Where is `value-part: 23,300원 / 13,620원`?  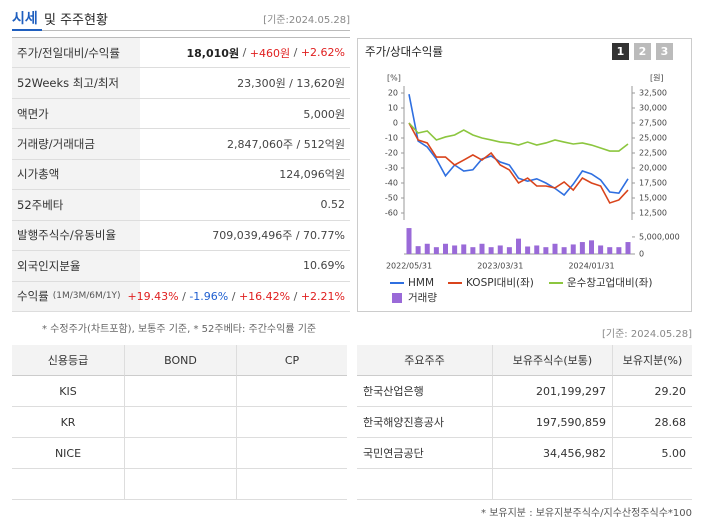
value-part: 23,300원 / 13,620원 is located at coordinates (291, 84).